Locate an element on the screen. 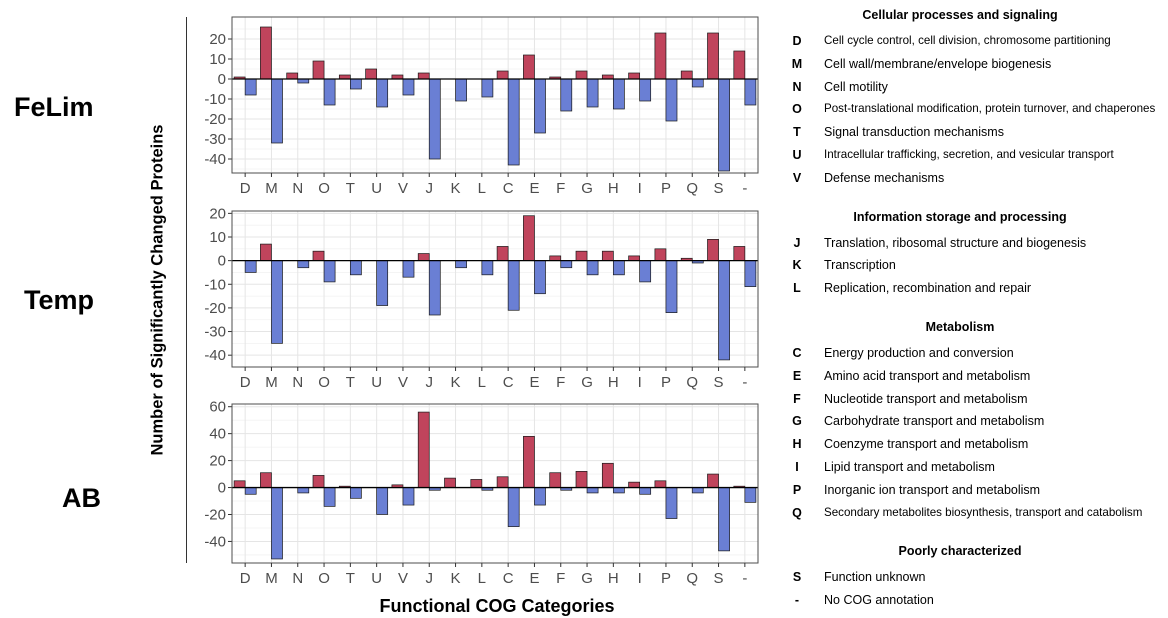 Image resolution: width=1168 pixels, height=618 pixels. legend-description: No COG annotation is located at coordinates (879, 600).